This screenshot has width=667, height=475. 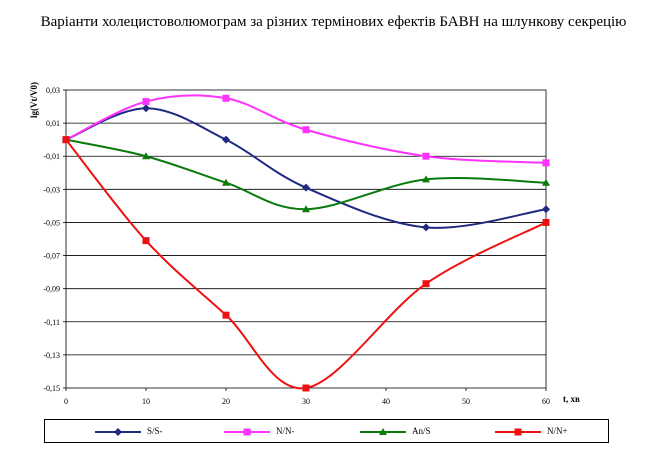 I want to click on x-tick-label: 10, so click(x=146, y=401).